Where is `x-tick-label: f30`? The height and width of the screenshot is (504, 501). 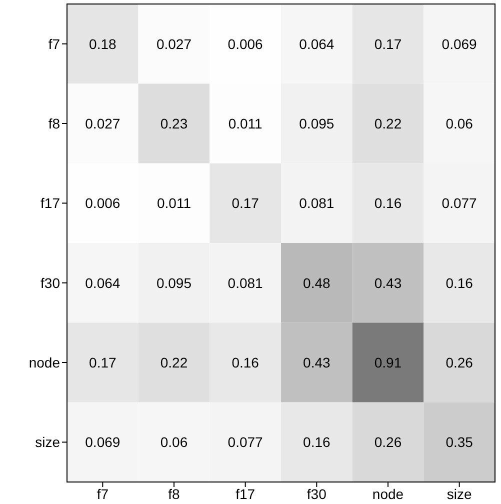
x-tick-label: f30 is located at coordinates (316, 494).